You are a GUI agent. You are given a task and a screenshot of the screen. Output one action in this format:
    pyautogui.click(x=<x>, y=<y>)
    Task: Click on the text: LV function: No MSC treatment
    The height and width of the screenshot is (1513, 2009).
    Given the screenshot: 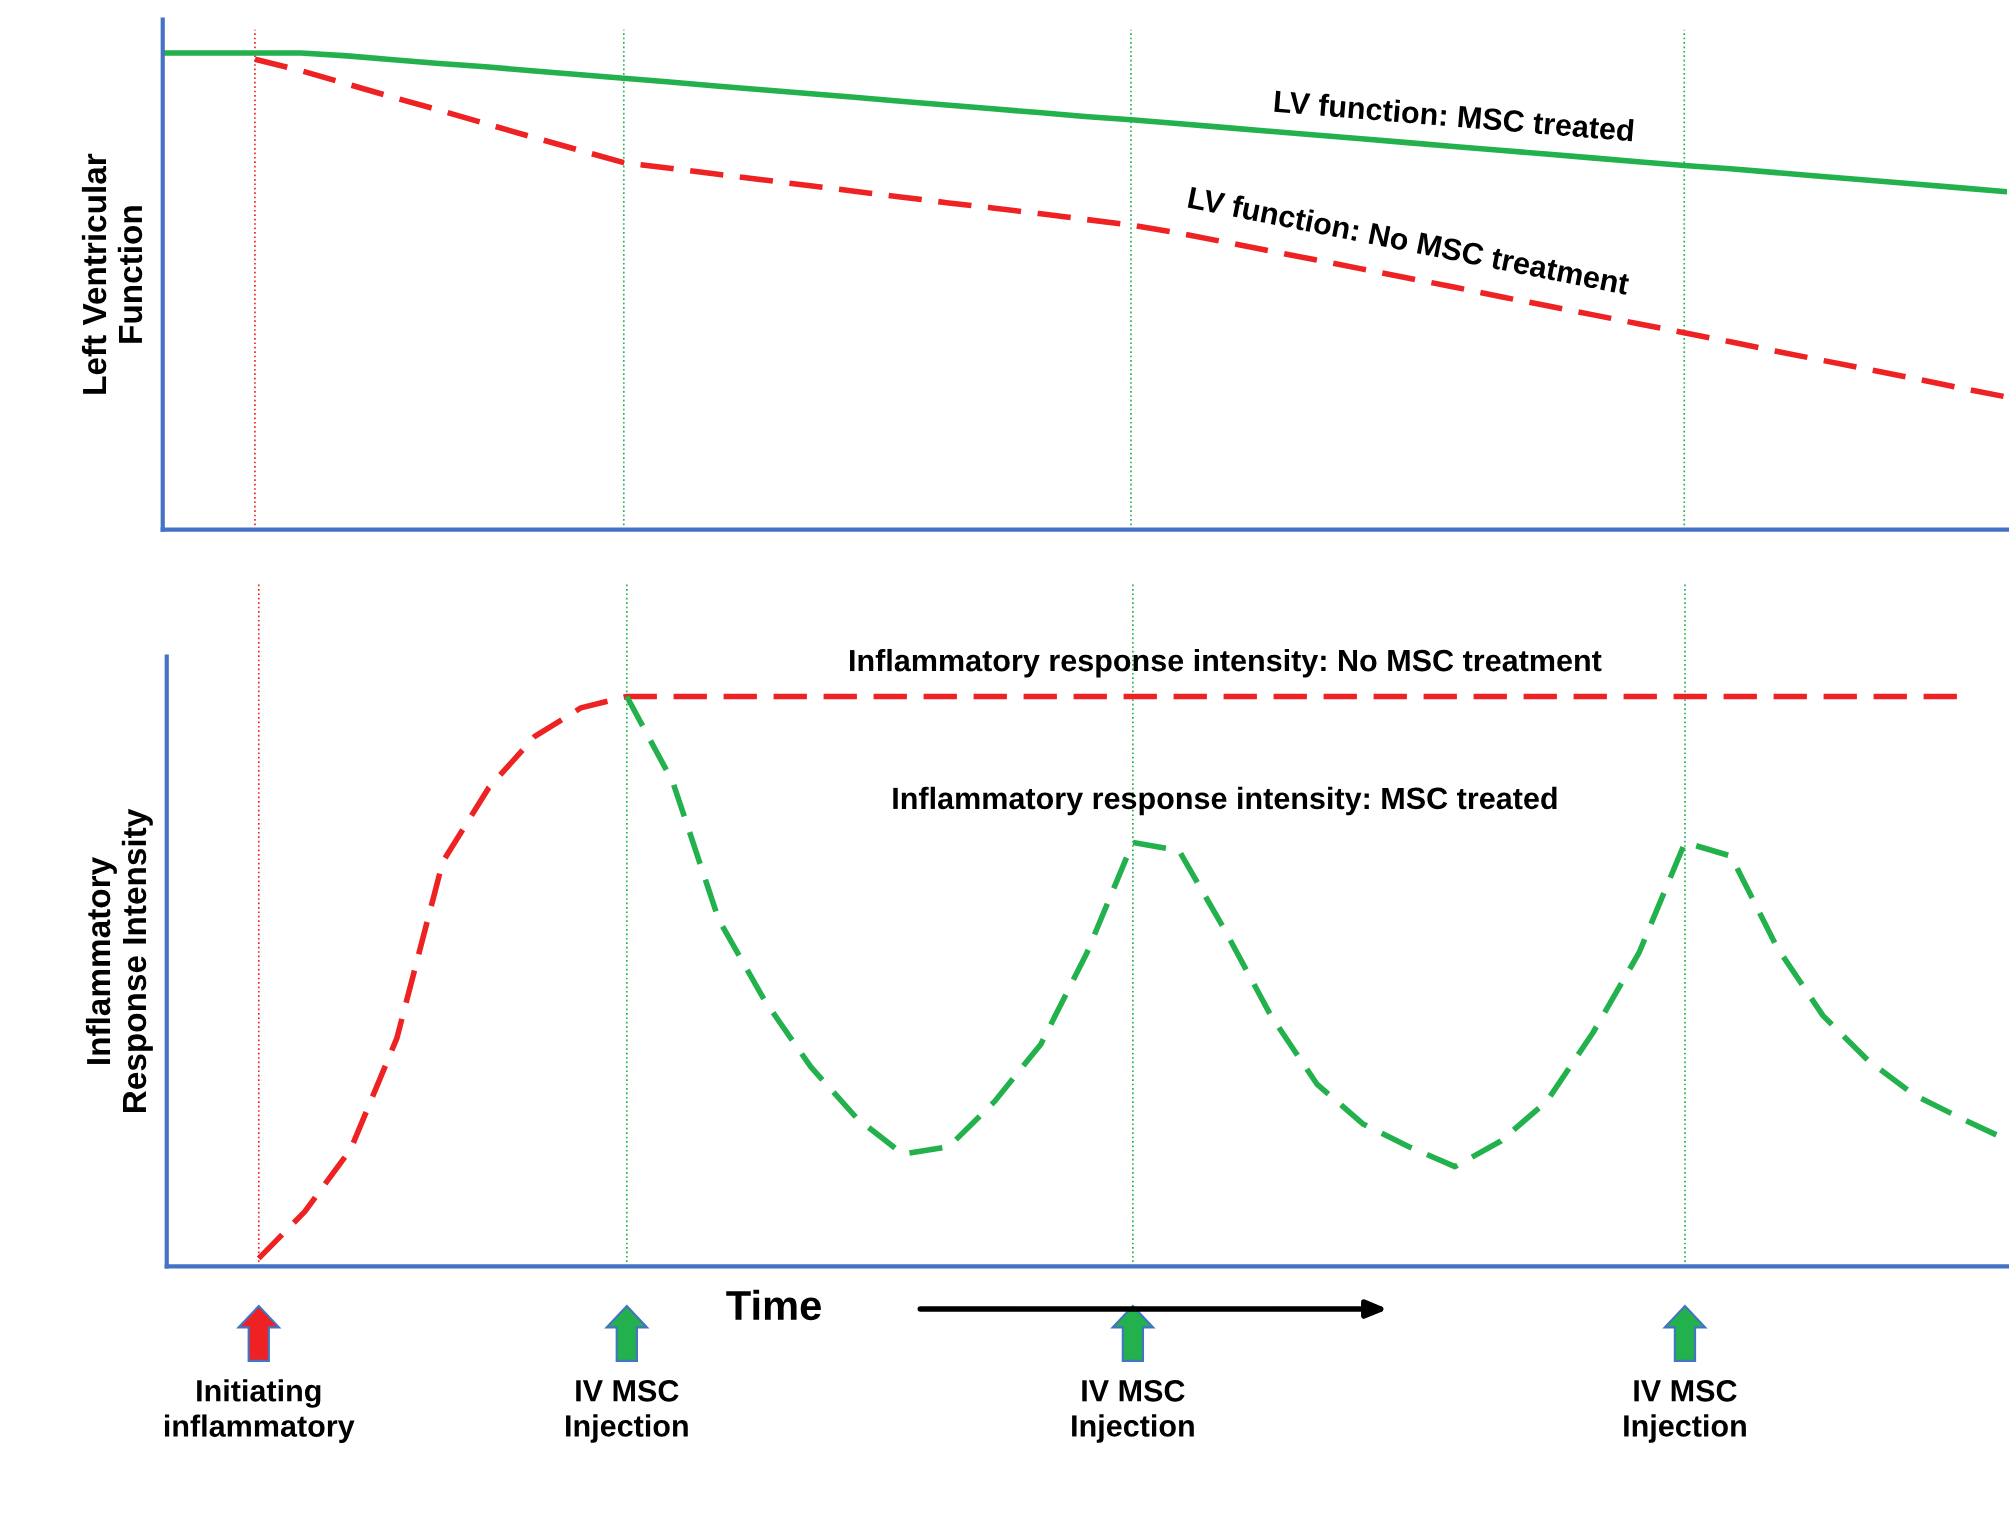 What is the action you would take?
    pyautogui.click(x=1409, y=240)
    